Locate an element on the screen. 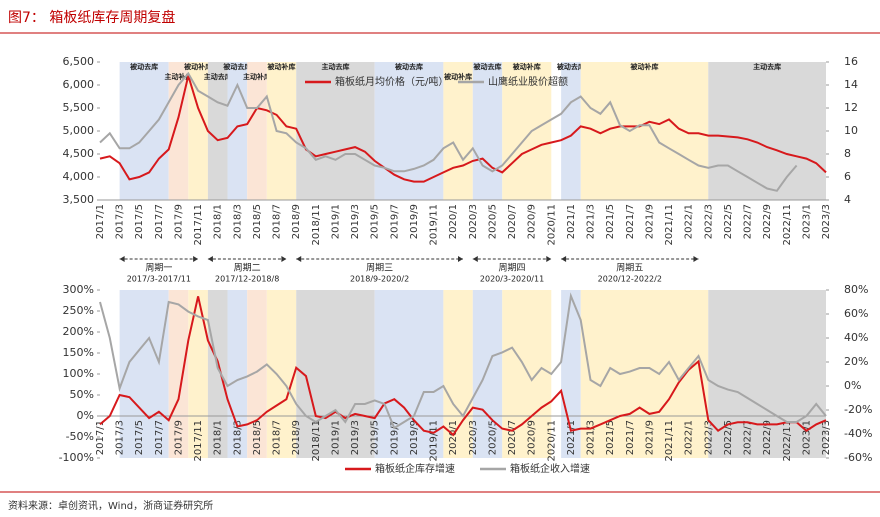  y2-tick-label: 4 is located at coordinates (847, 199).